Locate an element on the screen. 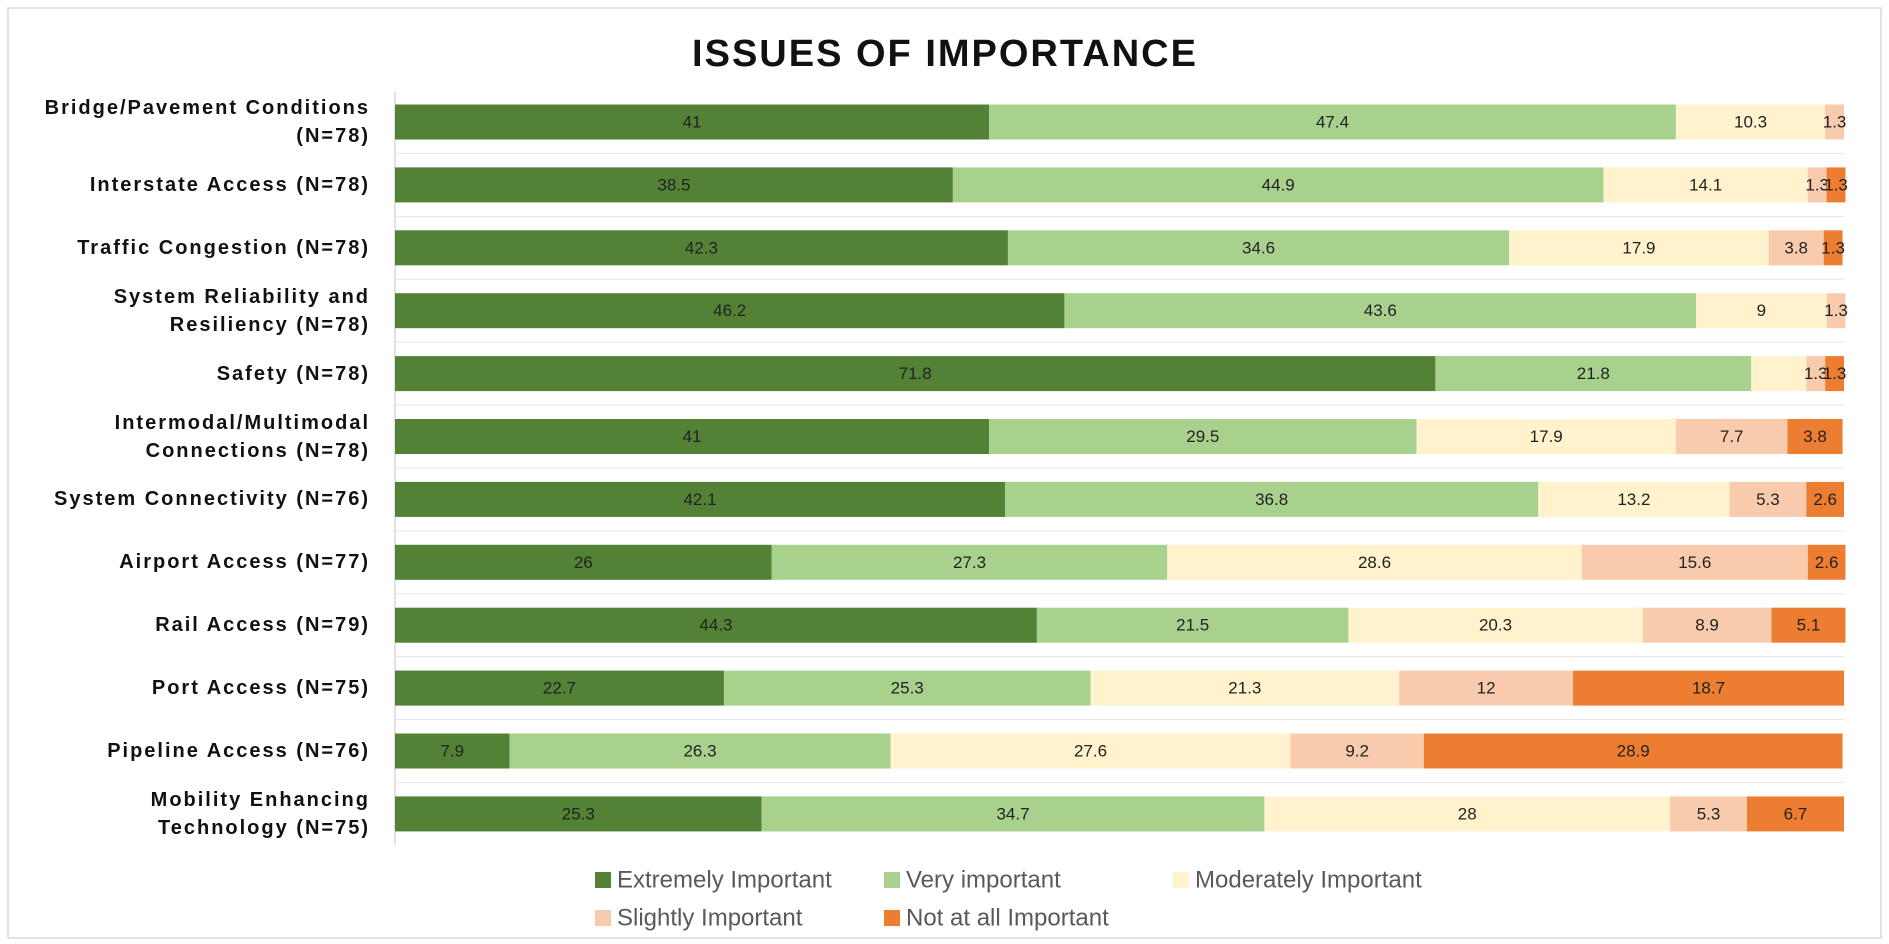 The height and width of the screenshot is (944, 1889). data-label: 26 is located at coordinates (583, 562).